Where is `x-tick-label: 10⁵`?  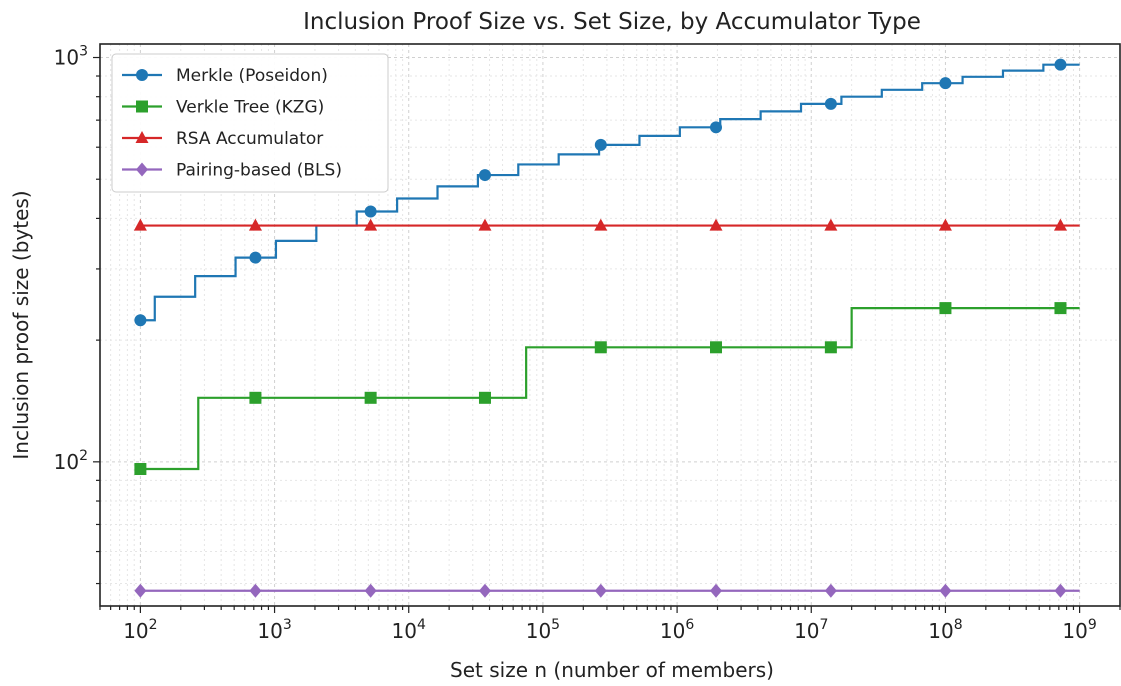
x-tick-label: 10⁵ is located at coordinates (543, 630).